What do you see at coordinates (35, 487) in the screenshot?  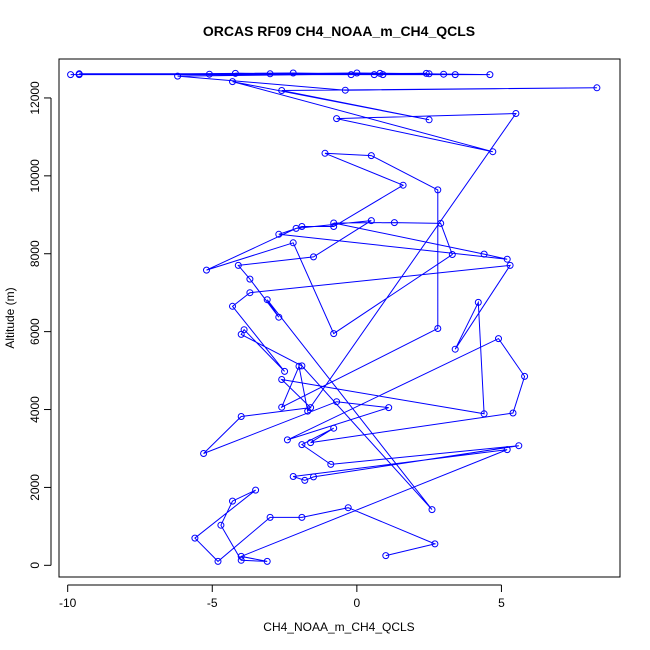 I see `y-tick-label: 2000` at bounding box center [35, 487].